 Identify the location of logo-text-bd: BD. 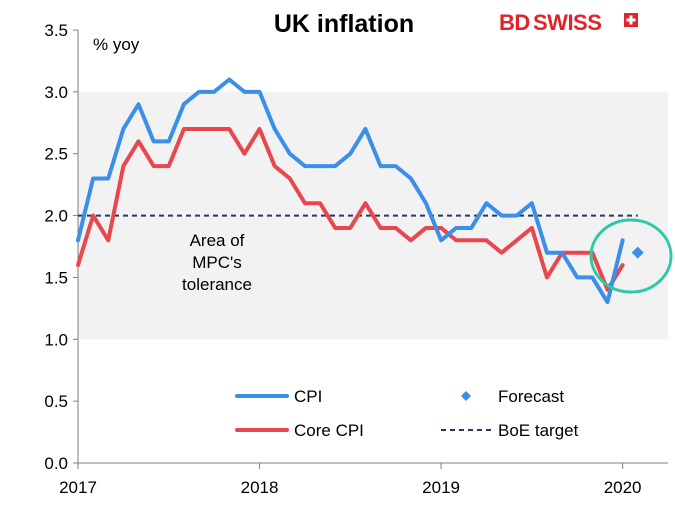
(514, 22).